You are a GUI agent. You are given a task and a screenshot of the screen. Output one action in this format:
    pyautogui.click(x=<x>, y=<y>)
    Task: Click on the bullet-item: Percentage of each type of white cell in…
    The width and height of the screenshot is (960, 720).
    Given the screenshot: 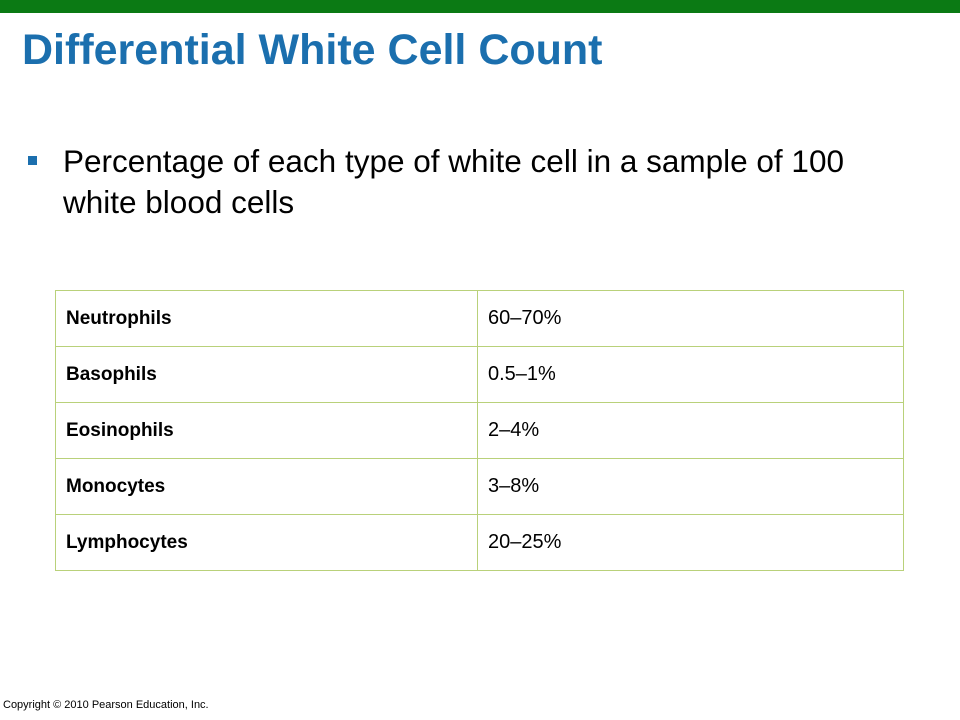 What is the action you would take?
    pyautogui.click(x=472, y=182)
    